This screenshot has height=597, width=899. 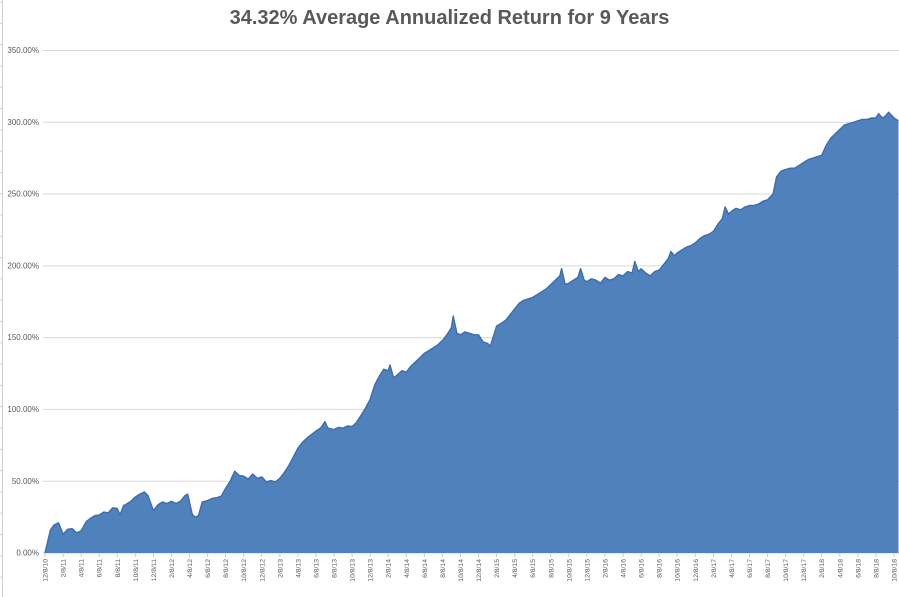 I want to click on x-axis-label: 6/8/14, so click(x=425, y=568).